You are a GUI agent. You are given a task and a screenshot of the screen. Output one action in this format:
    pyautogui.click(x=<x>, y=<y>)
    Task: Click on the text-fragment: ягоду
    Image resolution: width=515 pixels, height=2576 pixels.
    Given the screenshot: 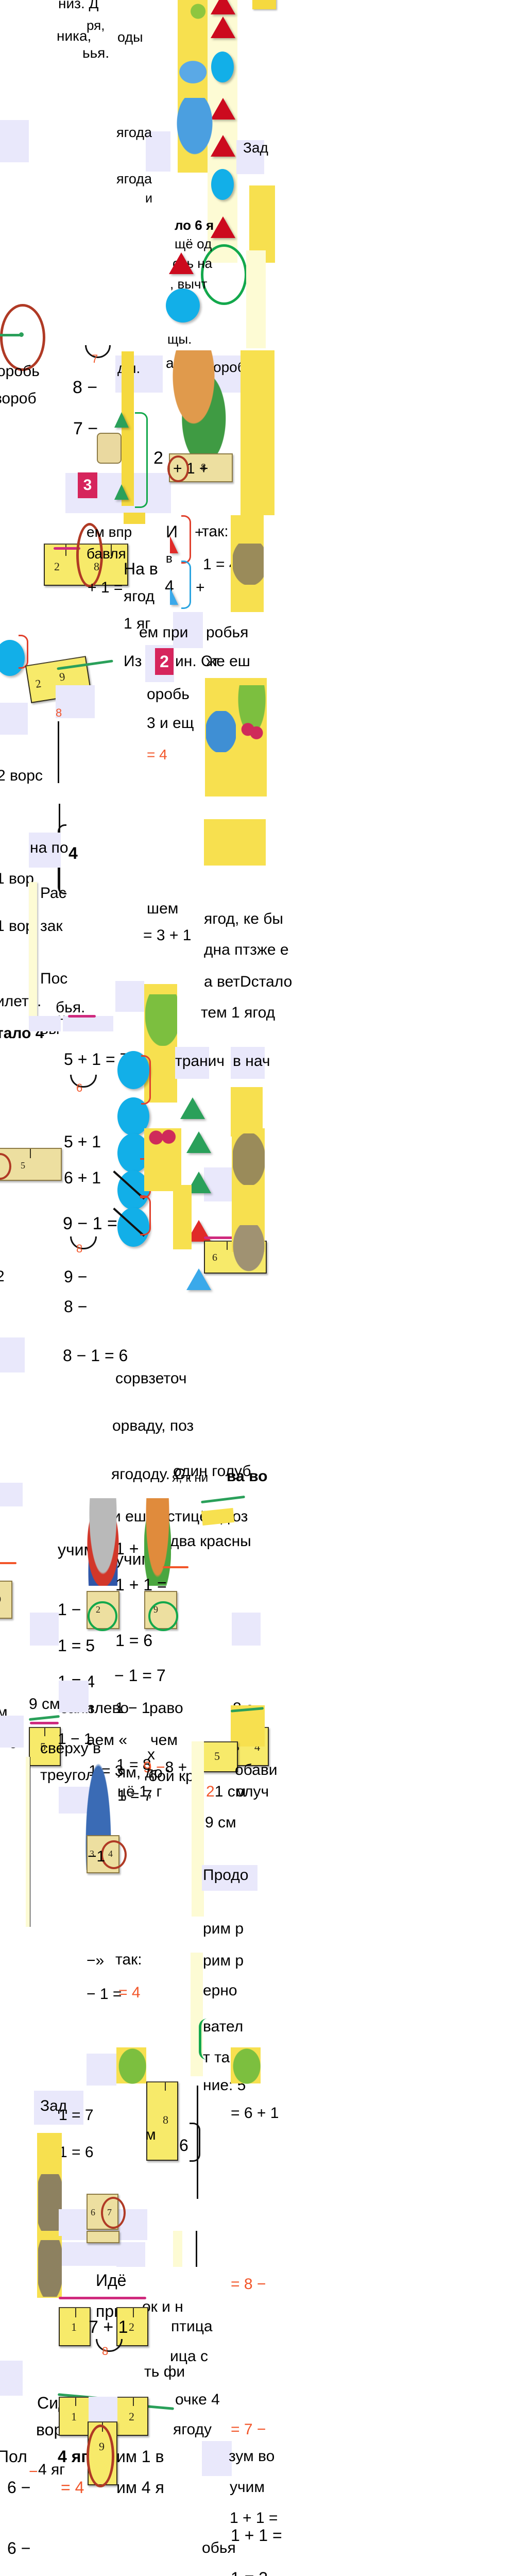 What is the action you would take?
    pyautogui.click(x=192, y=2429)
    